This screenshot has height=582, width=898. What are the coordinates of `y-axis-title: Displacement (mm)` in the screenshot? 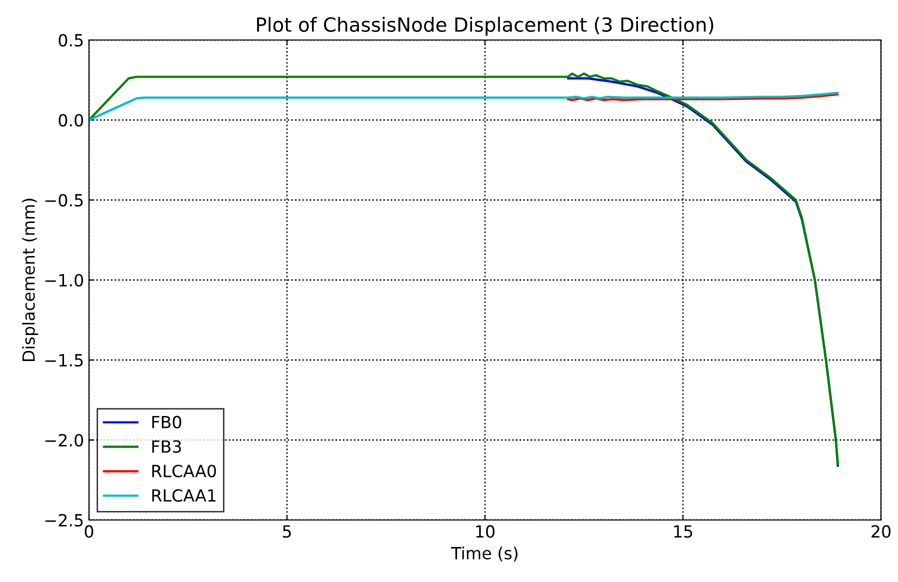 It's located at (30, 280).